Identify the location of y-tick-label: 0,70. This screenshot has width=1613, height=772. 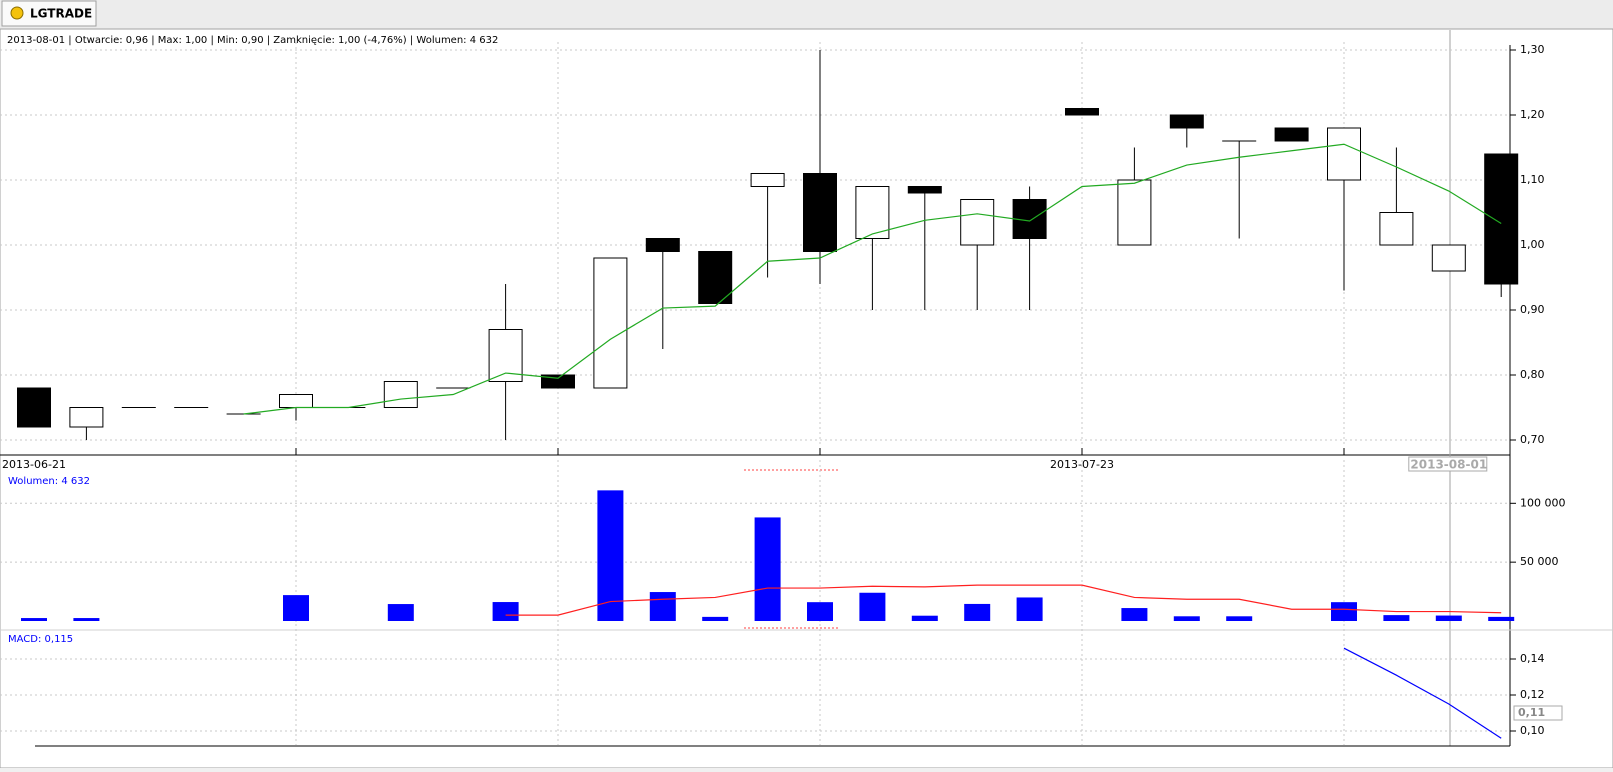
(1532, 439).